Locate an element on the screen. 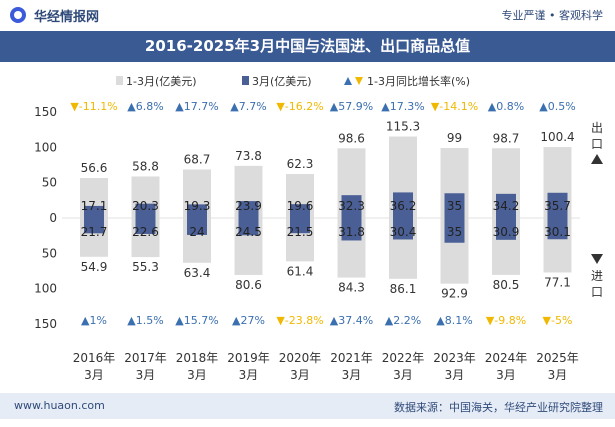 This screenshot has width=615, height=427. export-growth-label: ▲57.9% is located at coordinates (351, 106).